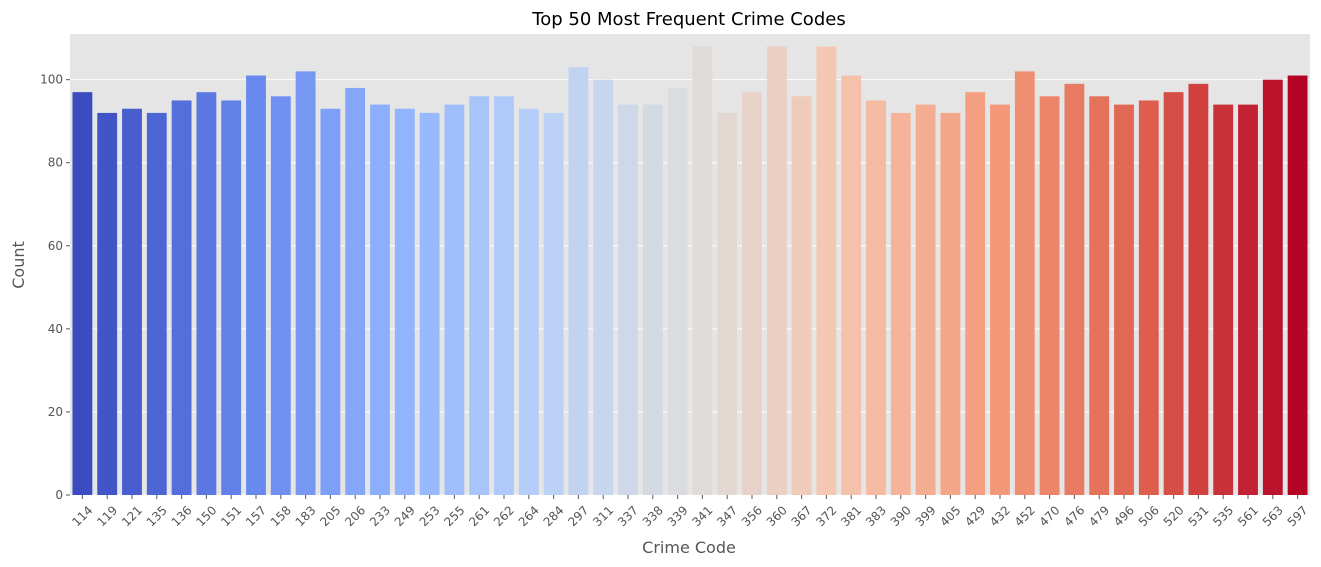 The width and height of the screenshot is (1321, 567). What do you see at coordinates (132, 516) in the screenshot?
I see `x-tick-label: 121` at bounding box center [132, 516].